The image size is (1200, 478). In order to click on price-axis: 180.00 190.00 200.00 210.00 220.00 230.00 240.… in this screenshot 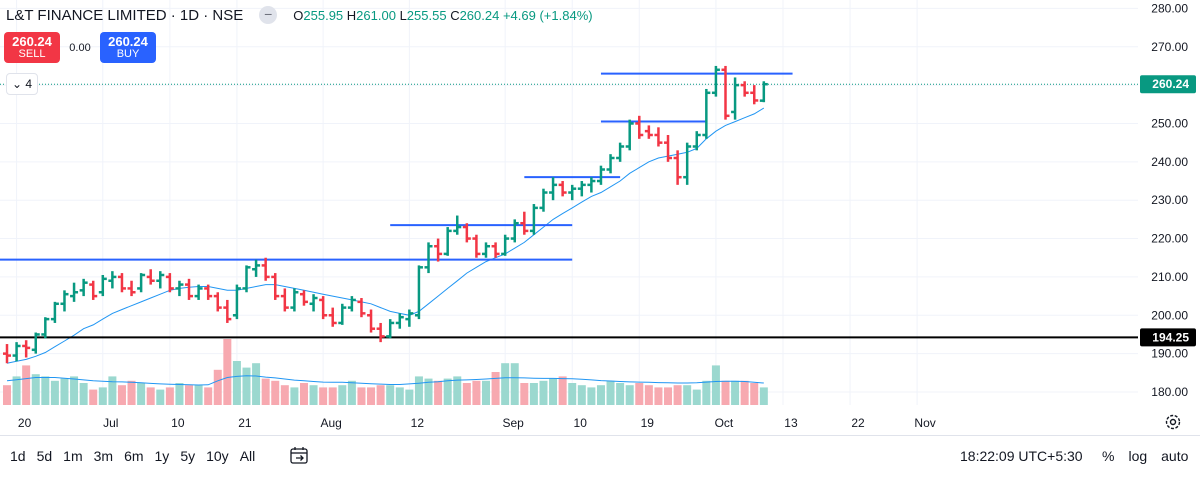, I will do `click(1168, 200)`.